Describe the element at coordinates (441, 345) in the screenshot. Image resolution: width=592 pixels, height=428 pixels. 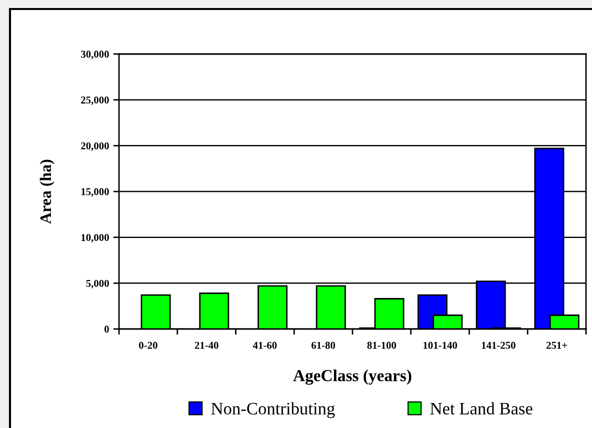
I see `x-tick-label: 101-140` at that location.